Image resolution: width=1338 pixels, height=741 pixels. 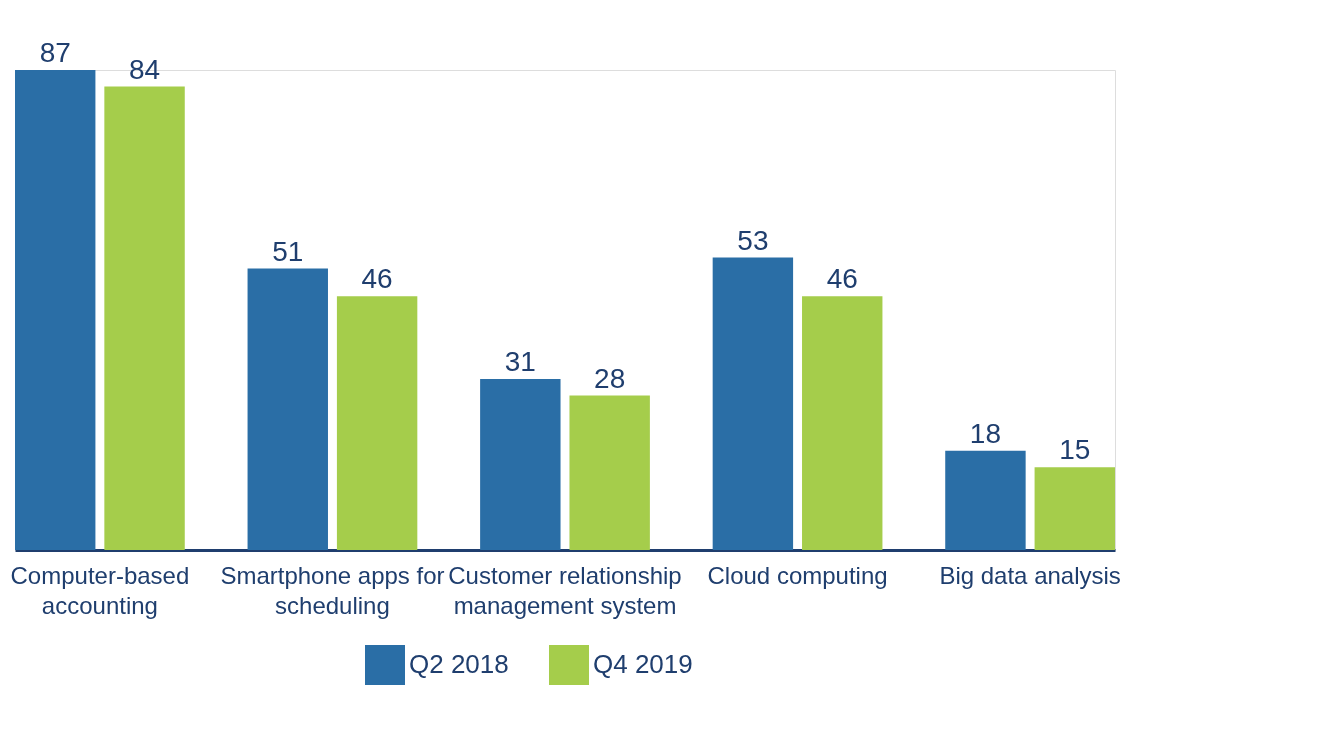 What do you see at coordinates (565, 590) in the screenshot?
I see `x-tick-label: Customer relationship management system` at bounding box center [565, 590].